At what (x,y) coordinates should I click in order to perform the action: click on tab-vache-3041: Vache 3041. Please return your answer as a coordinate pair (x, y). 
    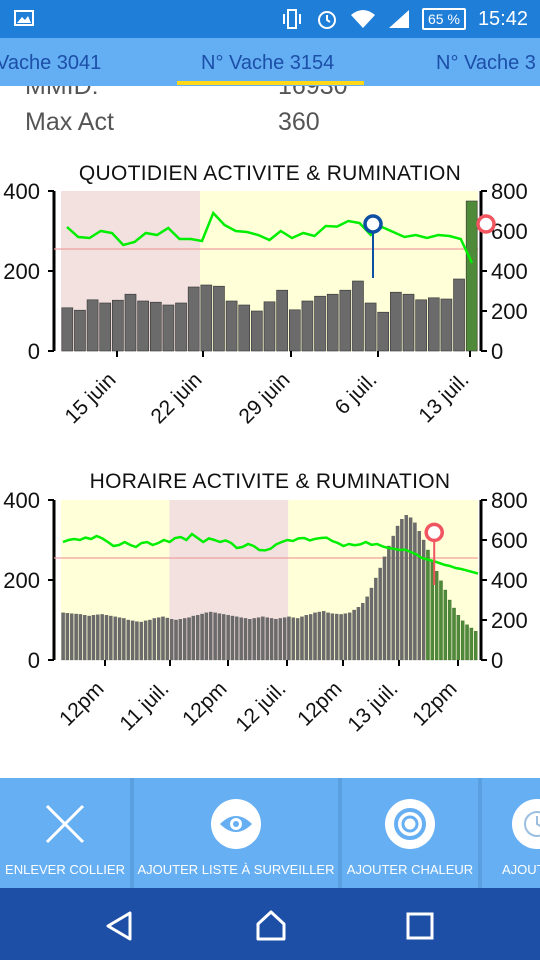
    Looking at the image, I should click on (51, 63).